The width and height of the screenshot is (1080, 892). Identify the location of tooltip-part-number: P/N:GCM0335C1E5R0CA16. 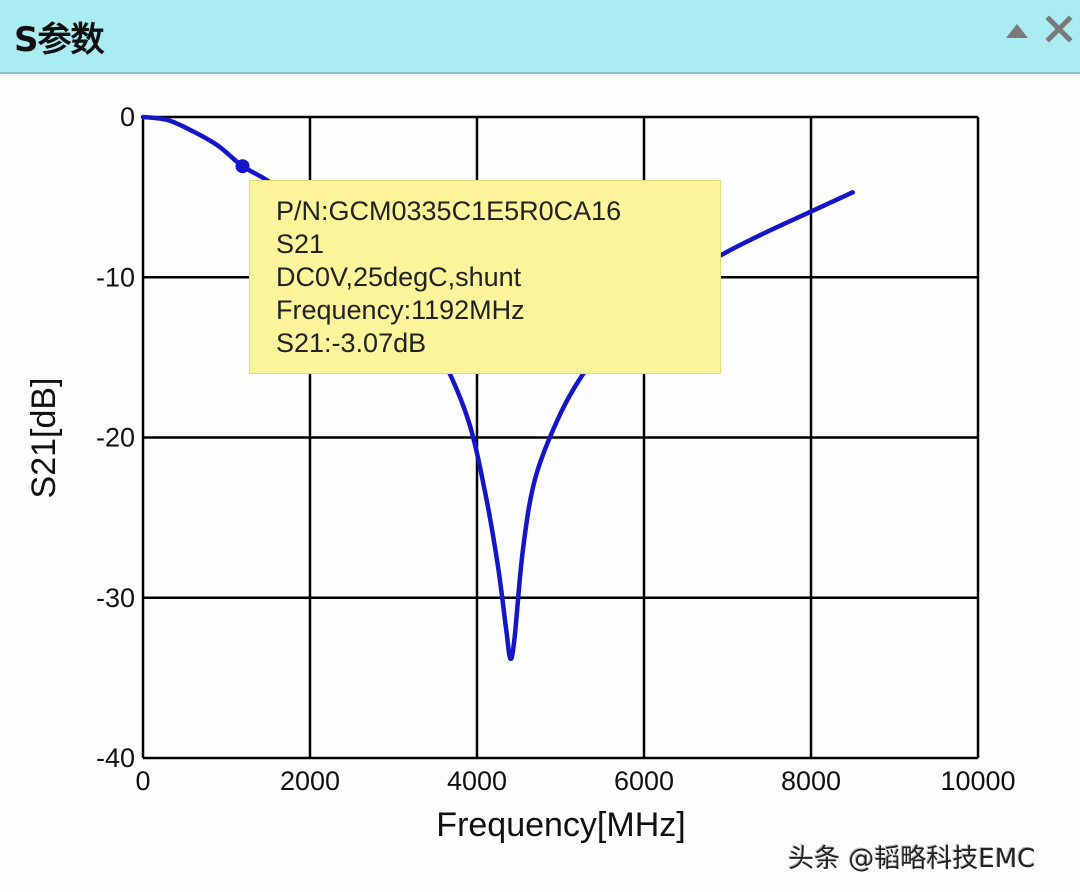
(449, 211).